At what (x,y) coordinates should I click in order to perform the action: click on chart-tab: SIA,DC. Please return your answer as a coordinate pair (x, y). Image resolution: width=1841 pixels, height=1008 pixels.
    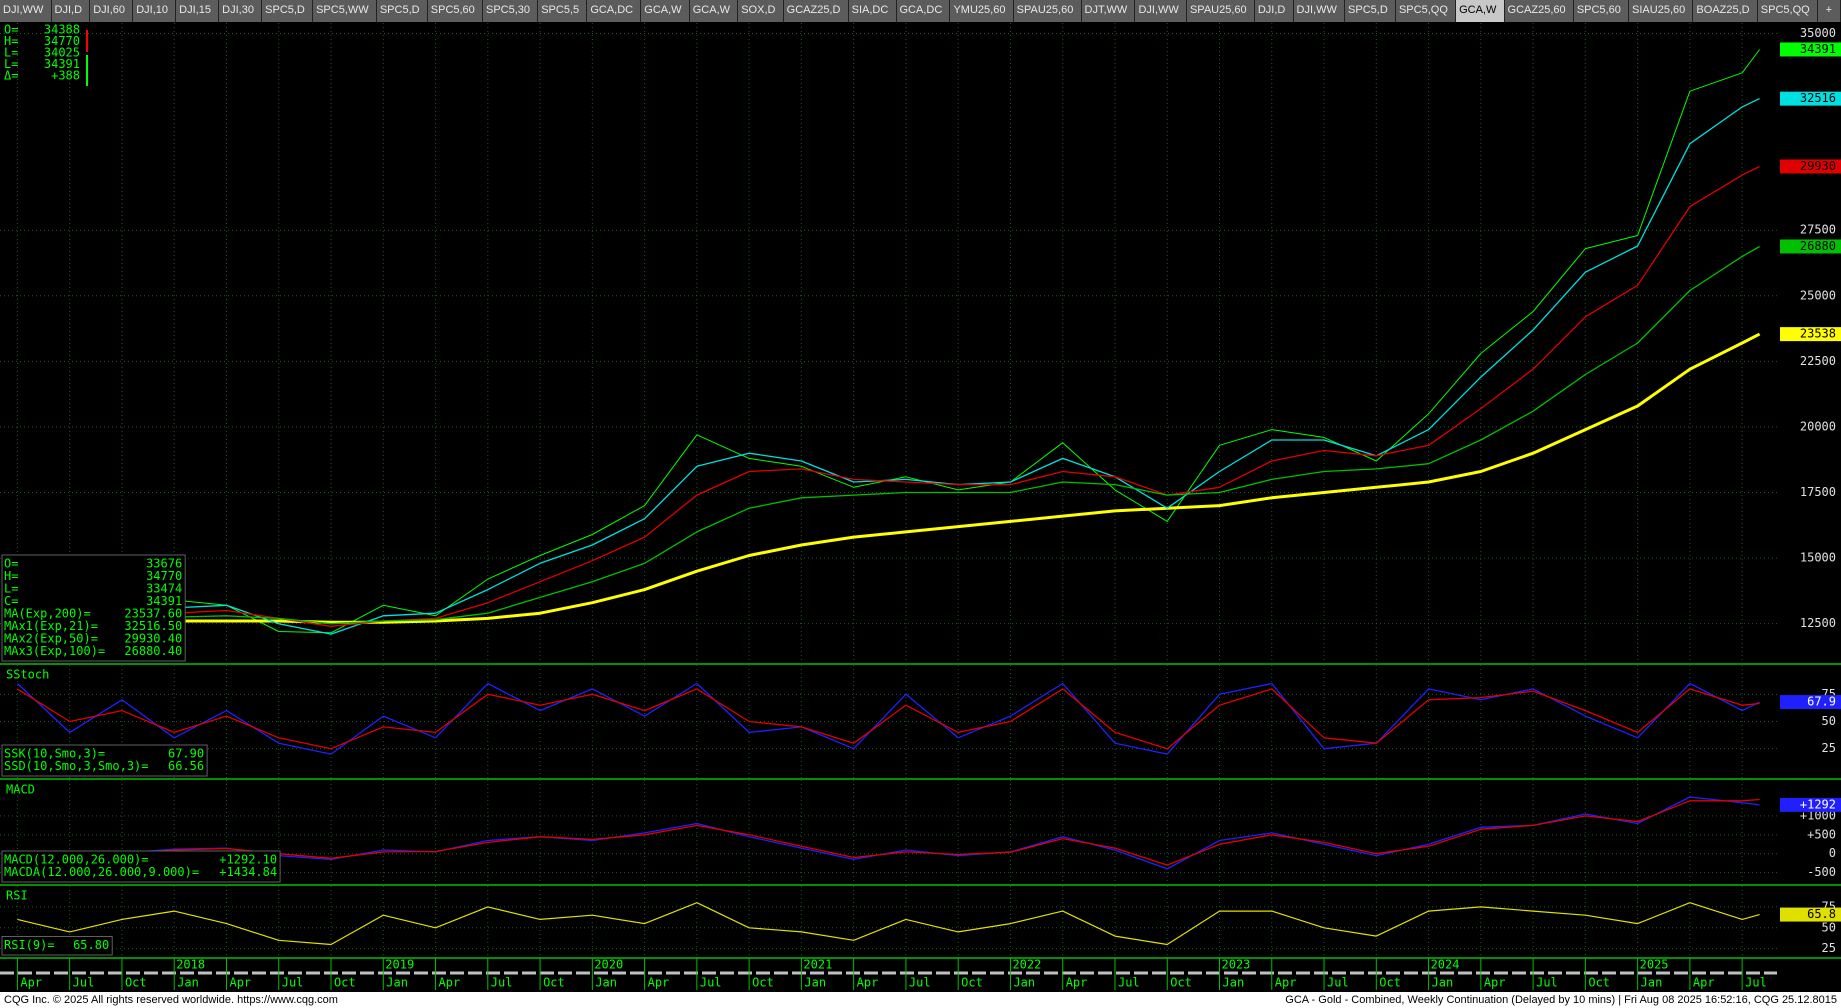
    Looking at the image, I should click on (872, 11).